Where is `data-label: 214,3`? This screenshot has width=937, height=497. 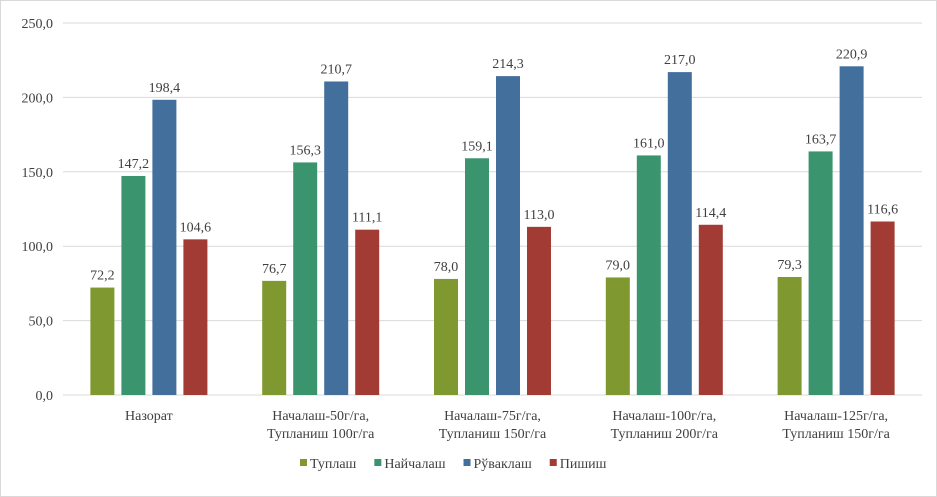
data-label: 214,3 is located at coordinates (508, 64).